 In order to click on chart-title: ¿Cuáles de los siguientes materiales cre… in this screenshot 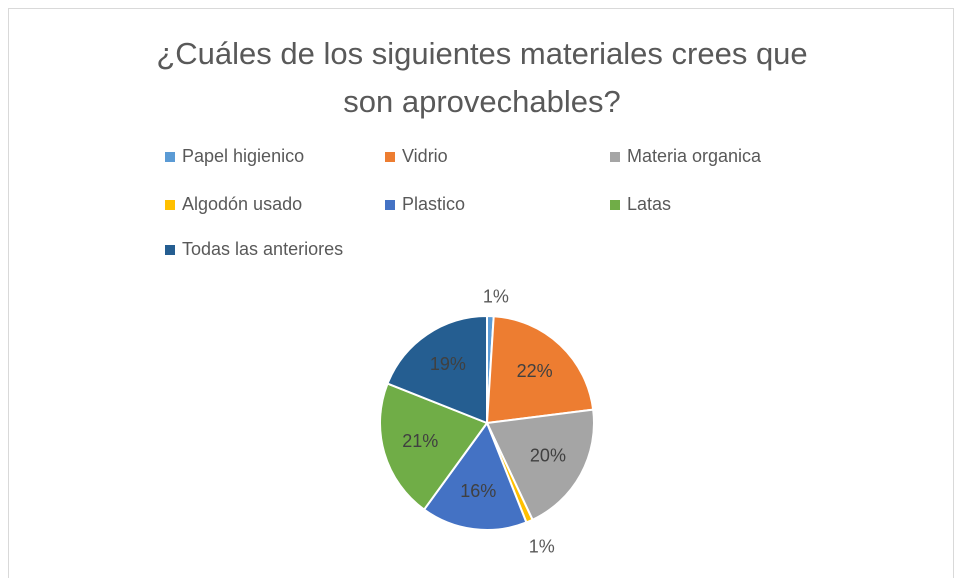, I will do `click(482, 77)`.